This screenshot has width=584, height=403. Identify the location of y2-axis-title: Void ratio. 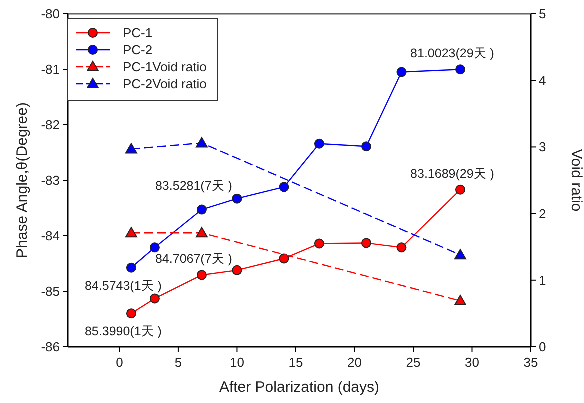
(576, 180).